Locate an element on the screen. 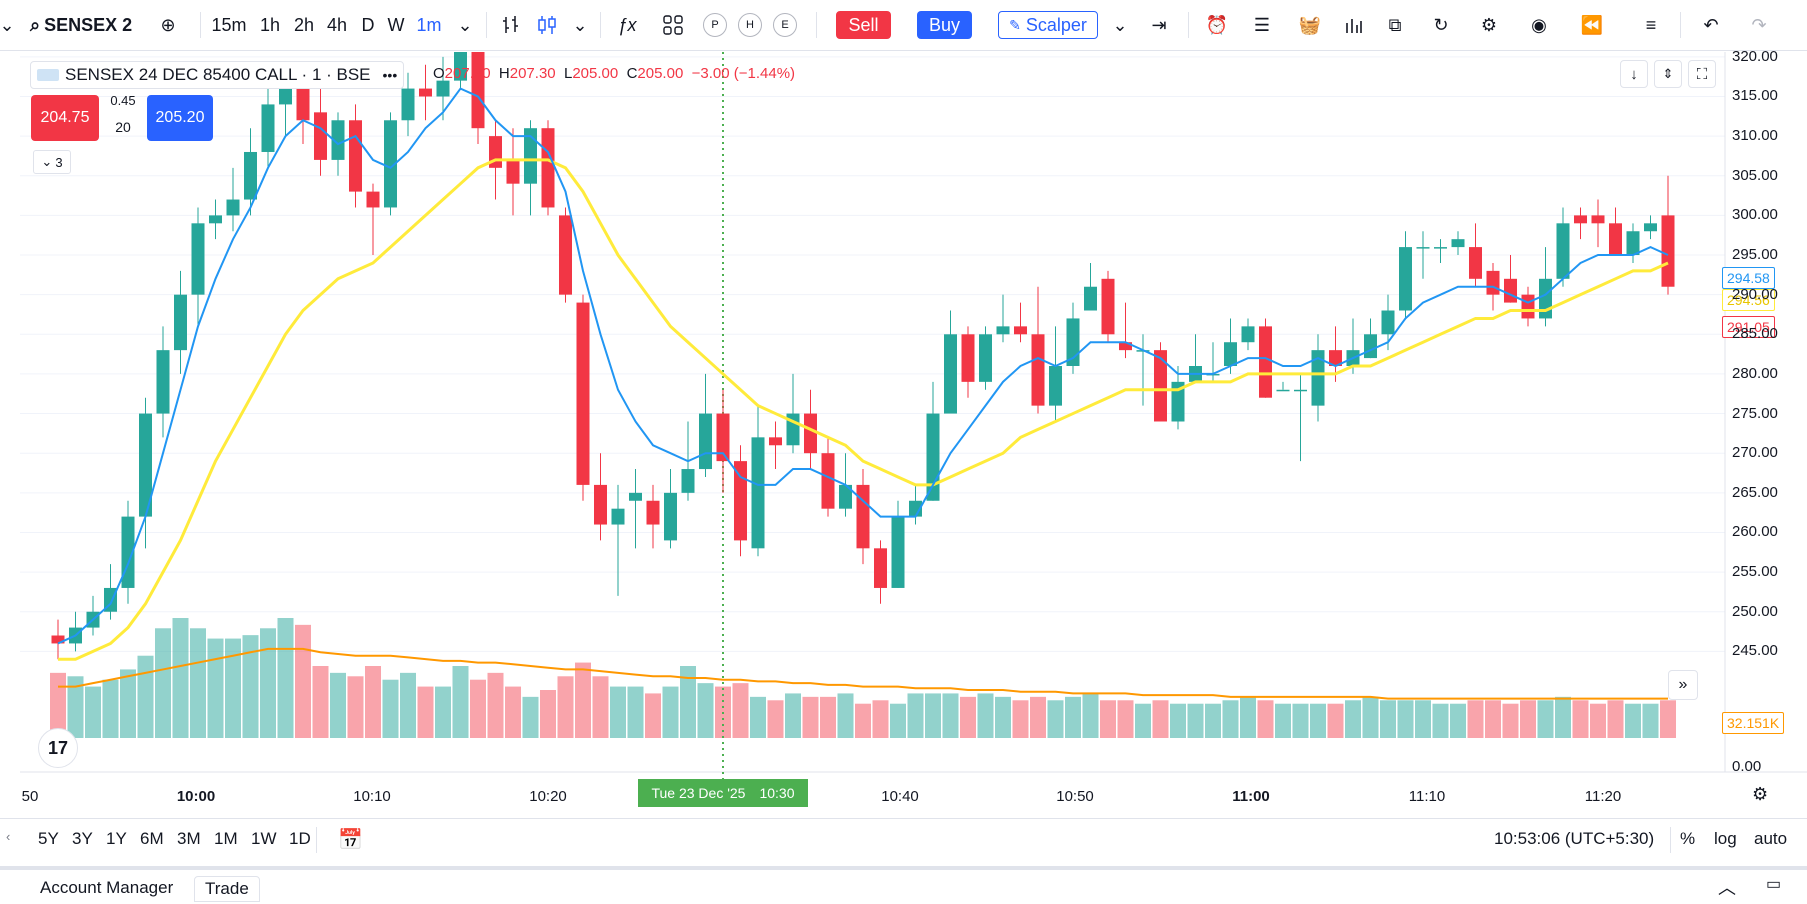 This screenshot has height=904, width=1807. auto-toggle: auto is located at coordinates (1771, 838).